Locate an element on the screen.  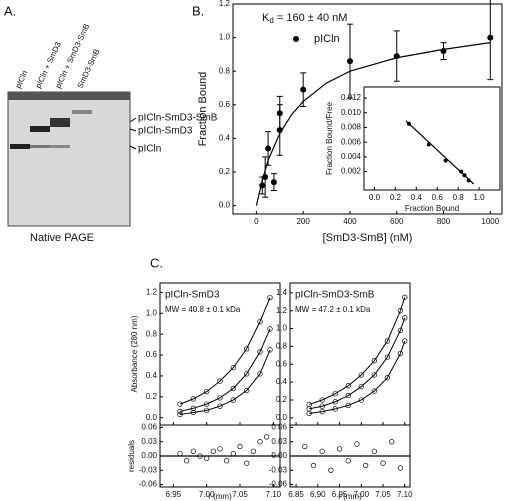
legend-label: pICln is located at coordinates (327, 39).